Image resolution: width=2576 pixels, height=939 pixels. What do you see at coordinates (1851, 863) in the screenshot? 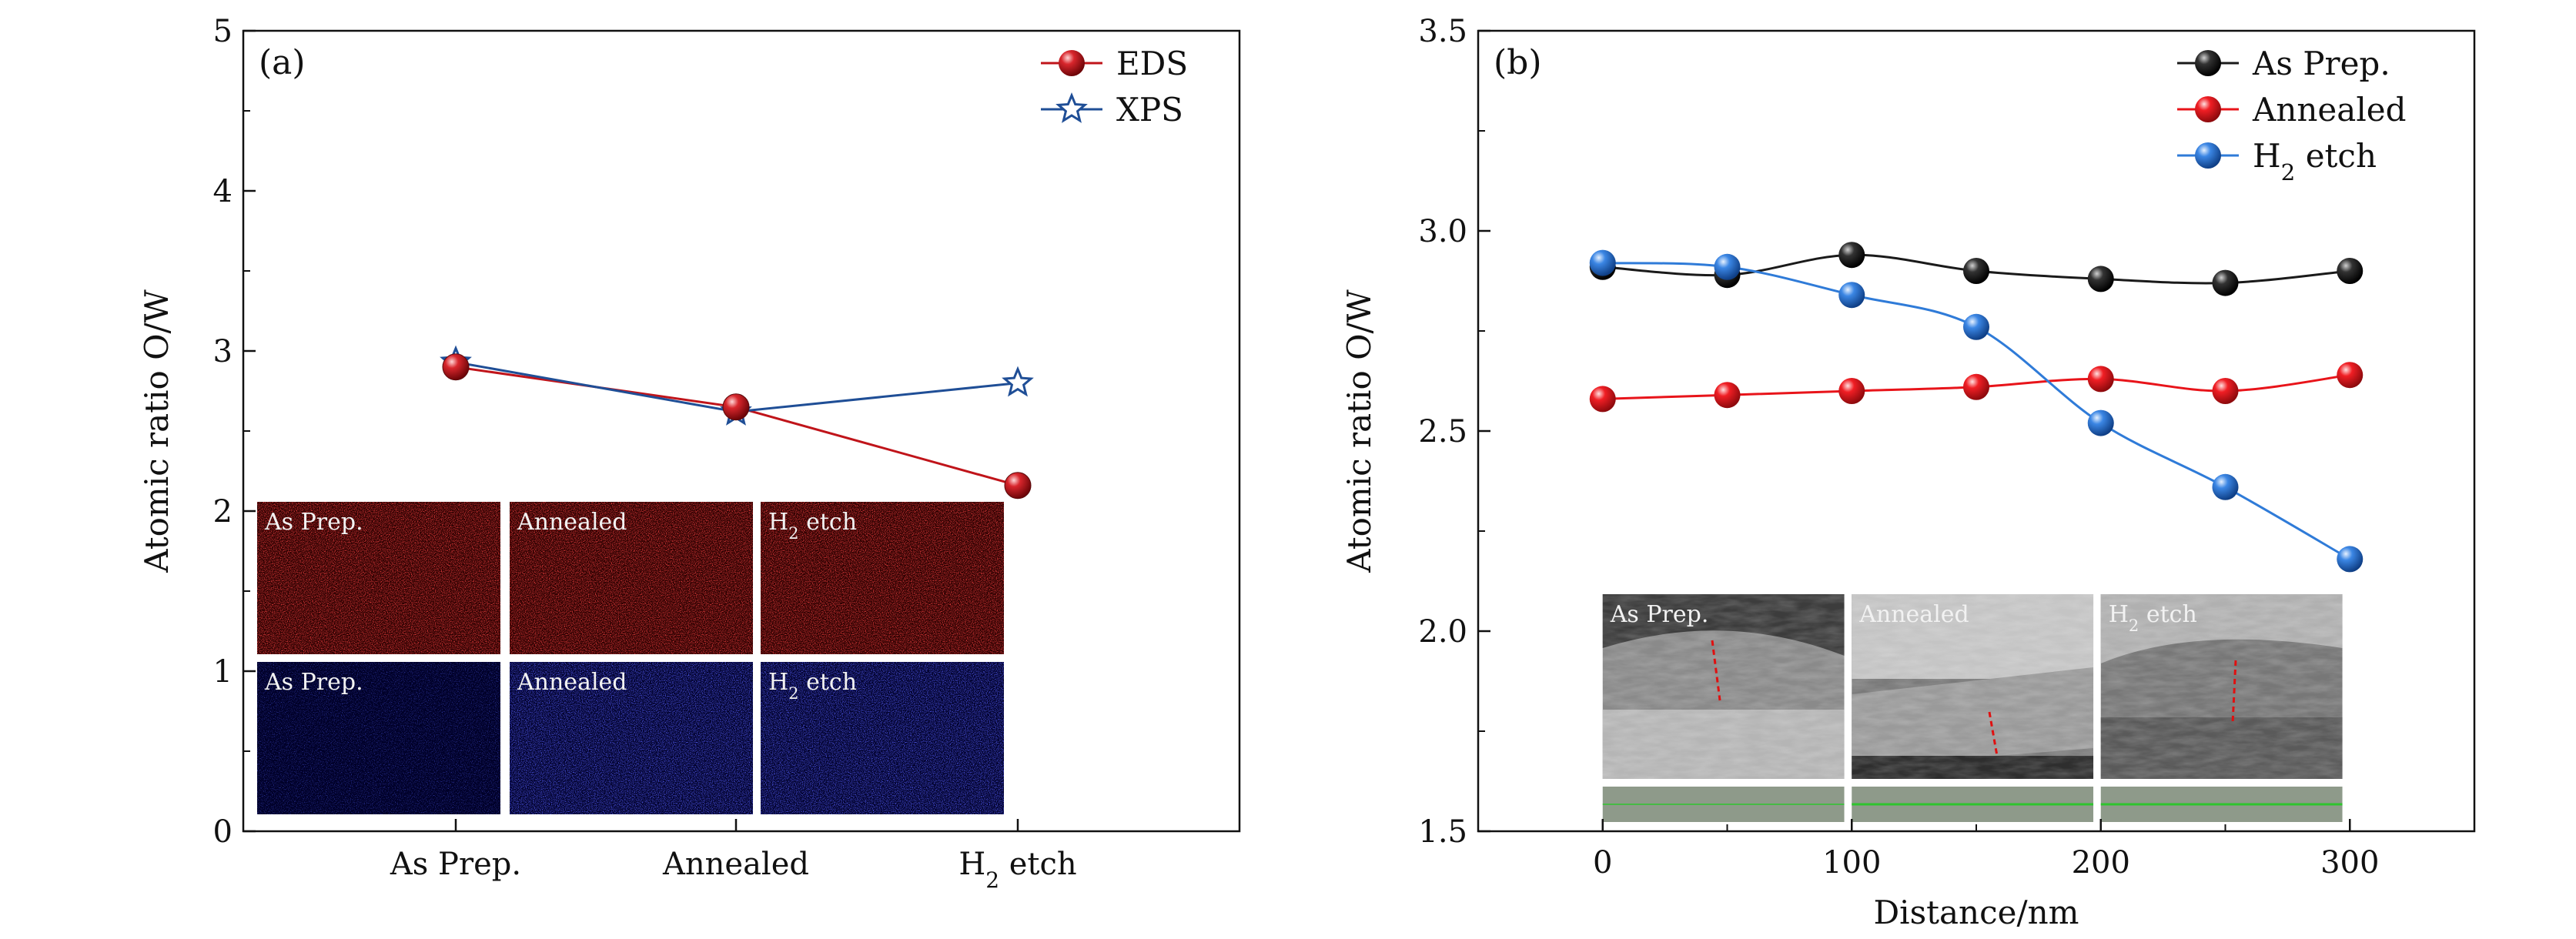
I see `x-tick-label: 100` at bounding box center [1851, 863].